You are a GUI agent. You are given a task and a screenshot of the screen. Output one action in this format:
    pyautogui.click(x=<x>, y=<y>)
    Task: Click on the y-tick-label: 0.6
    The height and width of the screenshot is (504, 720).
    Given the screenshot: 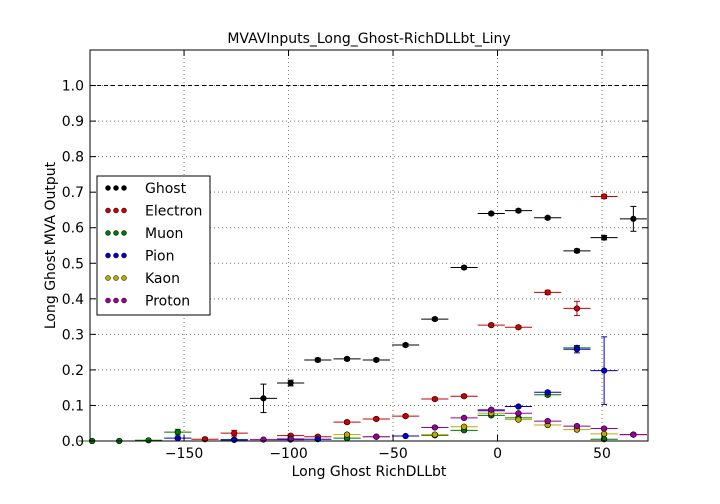 What is the action you would take?
    pyautogui.click(x=73, y=229)
    